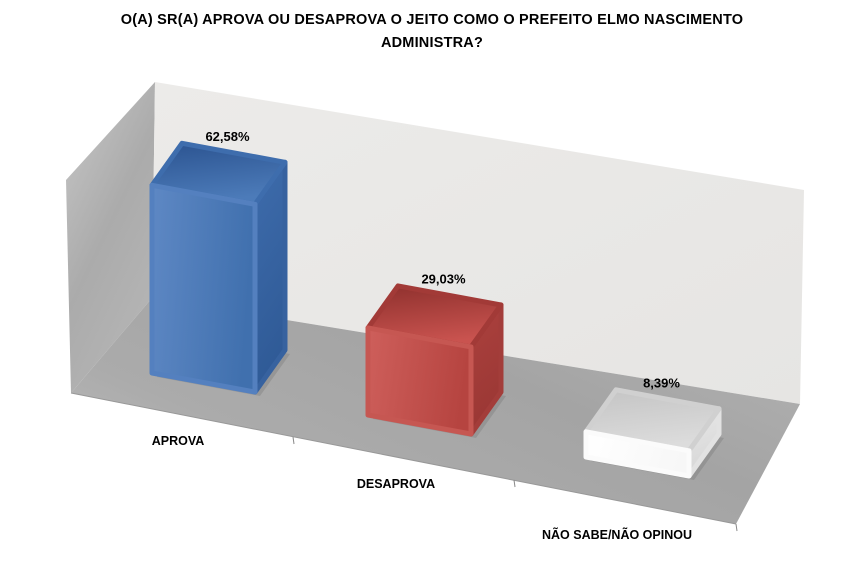 This screenshot has width=864, height=567. Describe the element at coordinates (178, 441) in the screenshot. I see `category-label-aprova: APROVA` at that location.